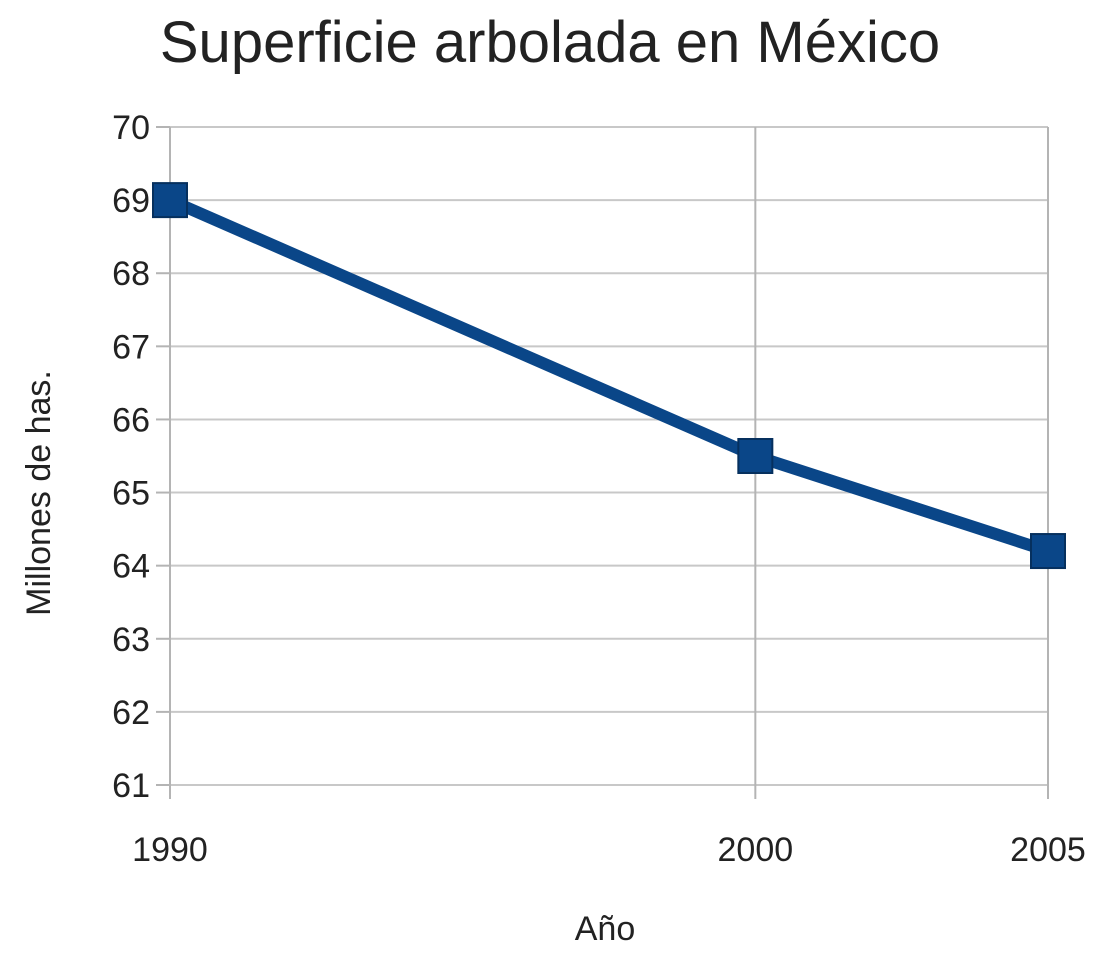  Describe the element at coordinates (39, 493) in the screenshot. I see `y-axis-title: Millones de has.` at that location.